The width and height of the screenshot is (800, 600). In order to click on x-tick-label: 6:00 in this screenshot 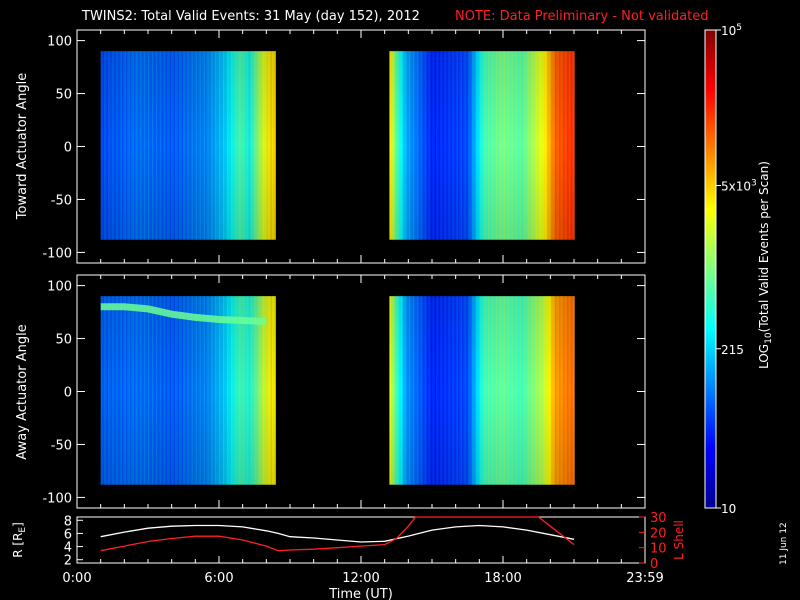, I will do `click(218, 578)`.